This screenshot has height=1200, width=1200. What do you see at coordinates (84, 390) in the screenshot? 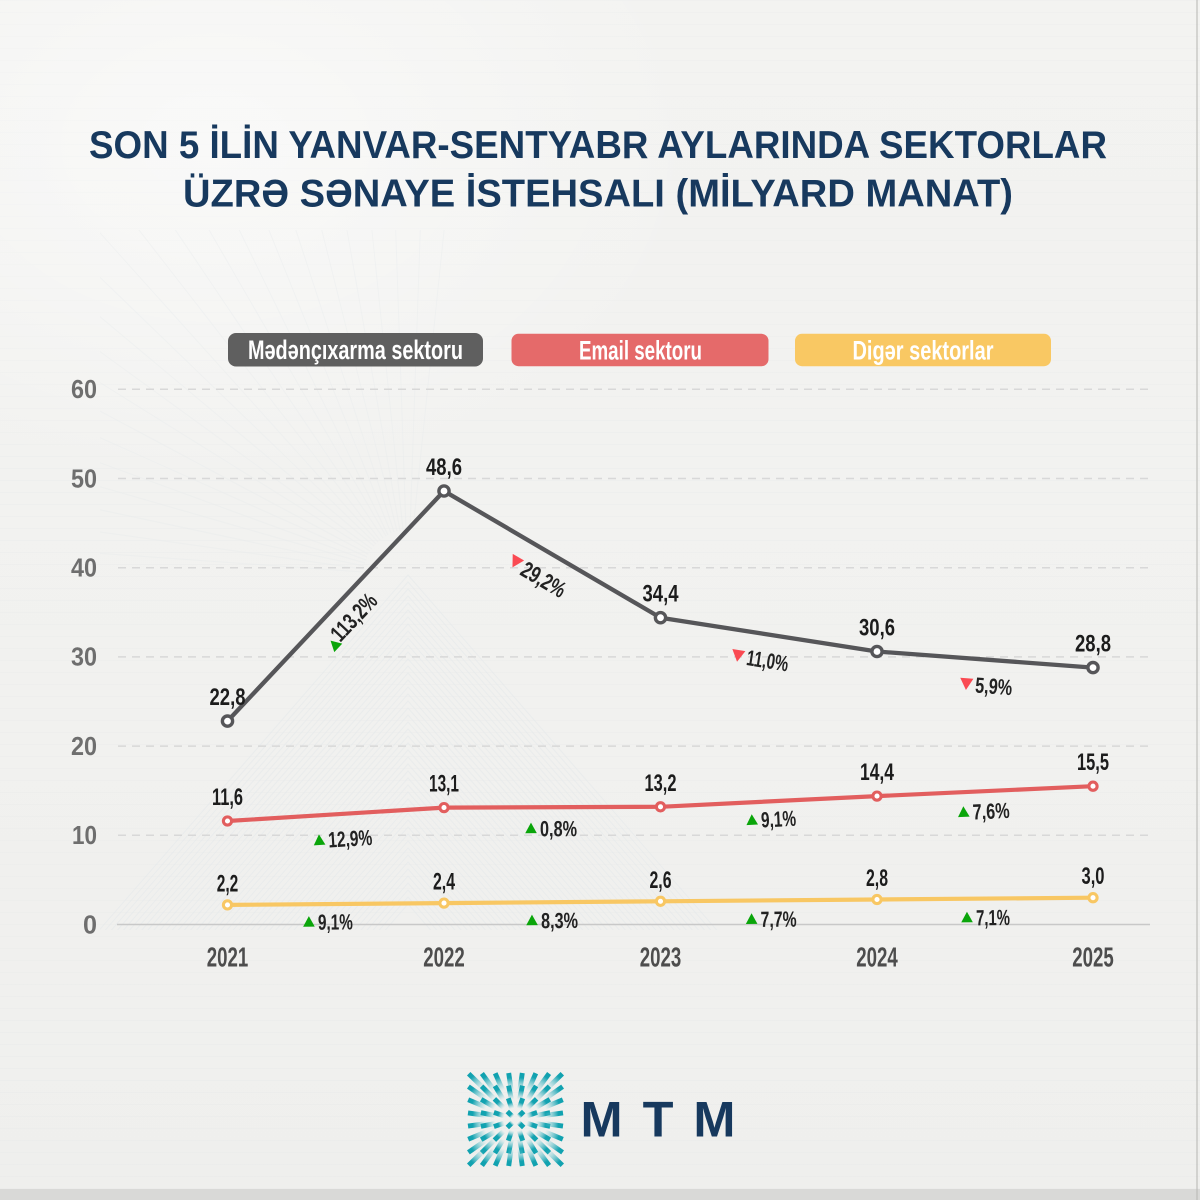
I see `svg-text: 60` at bounding box center [84, 390].